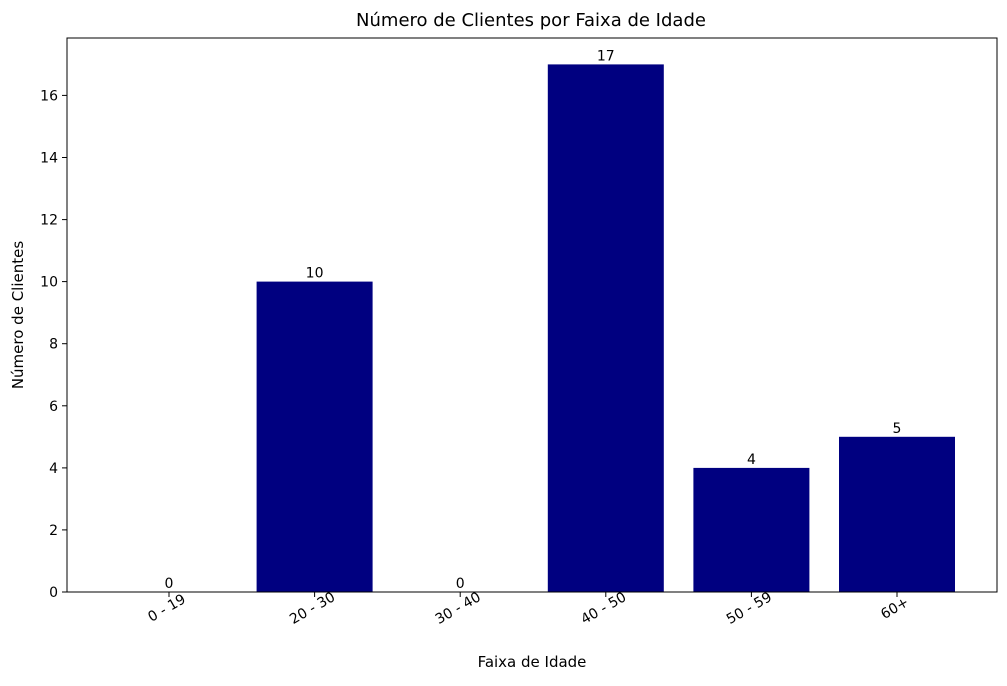  Describe the element at coordinates (897, 429) in the screenshot. I see `data-label-5: 5` at that location.